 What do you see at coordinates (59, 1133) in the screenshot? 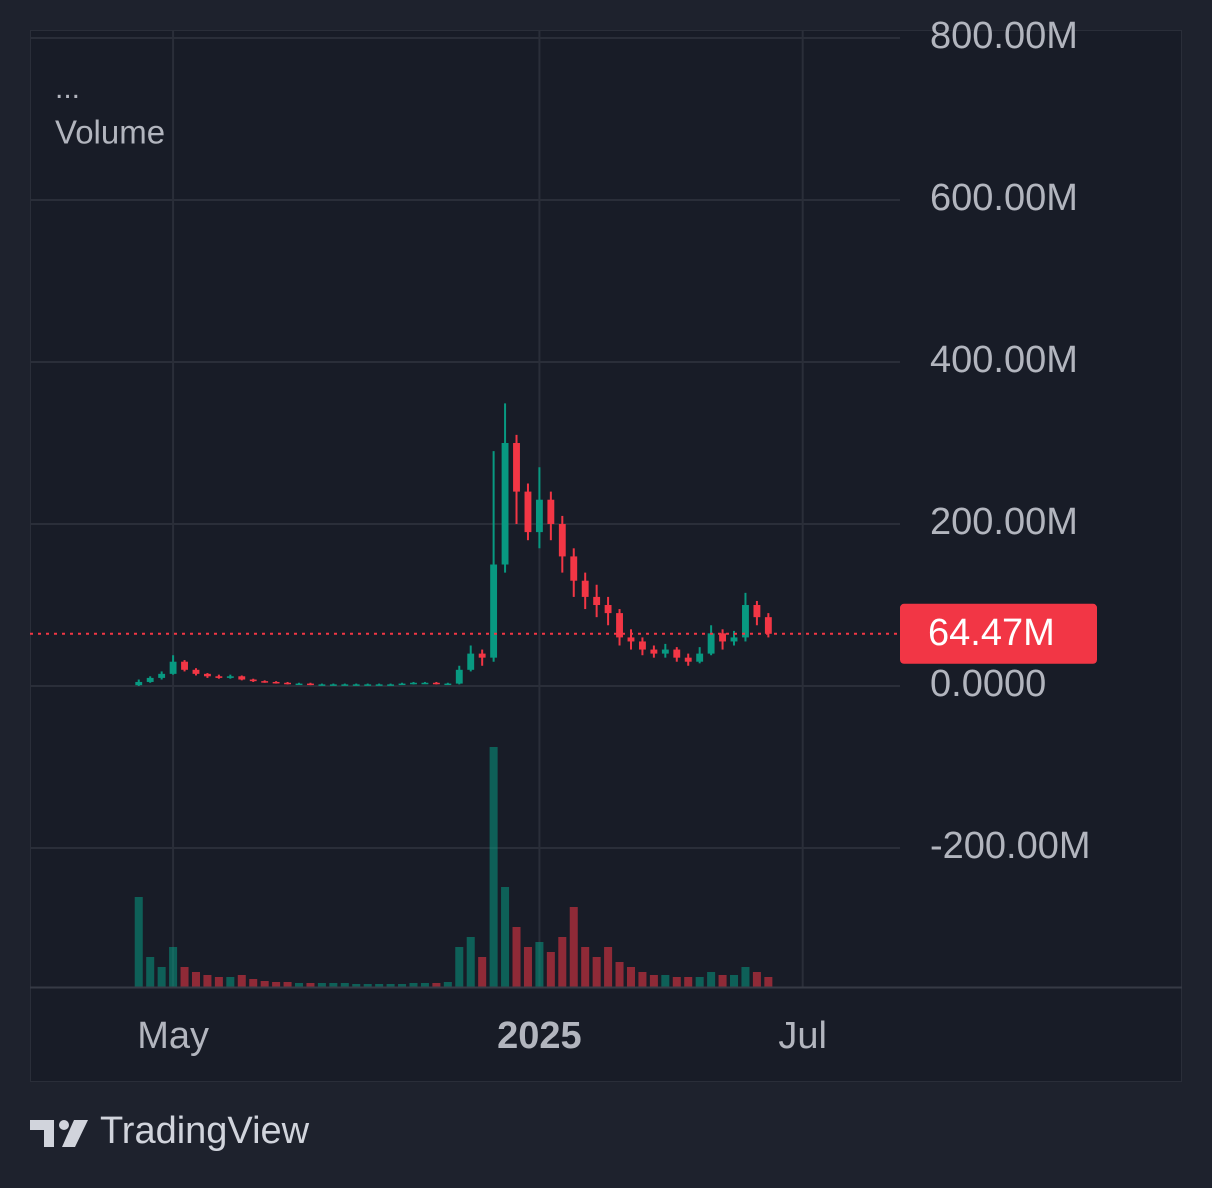
I see `brand-logo` at bounding box center [59, 1133].